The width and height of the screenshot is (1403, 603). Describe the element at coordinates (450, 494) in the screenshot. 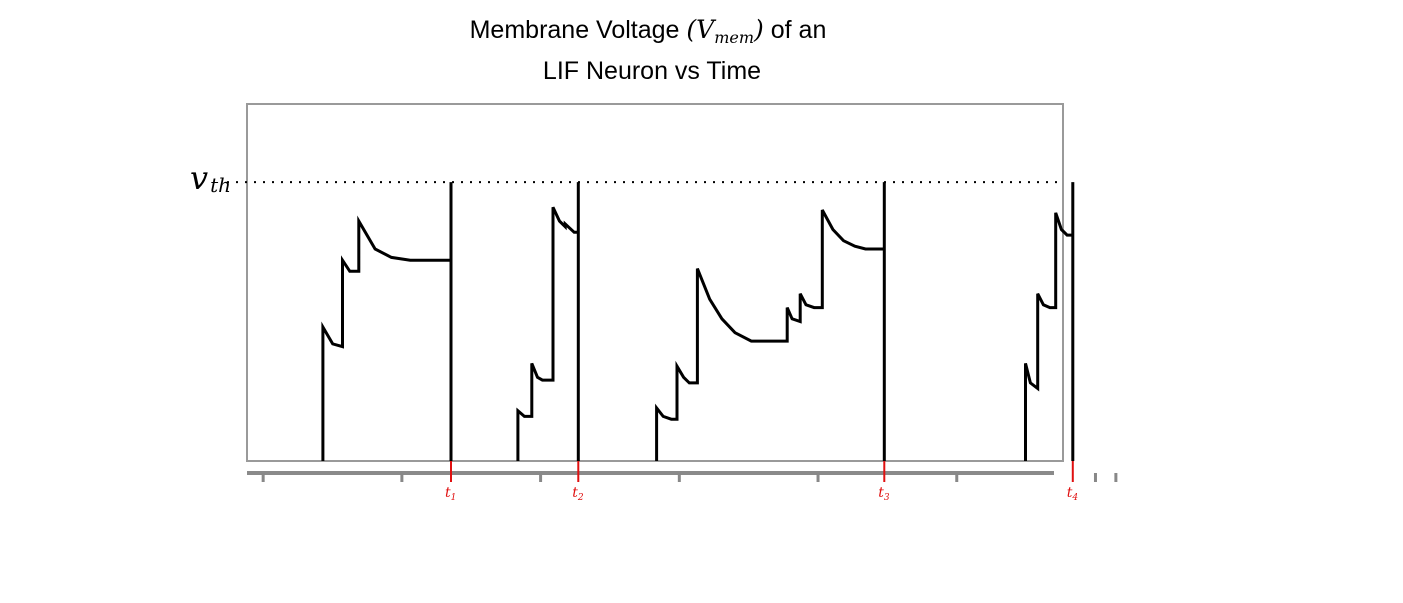

I see `spike-label-1: t1` at that location.